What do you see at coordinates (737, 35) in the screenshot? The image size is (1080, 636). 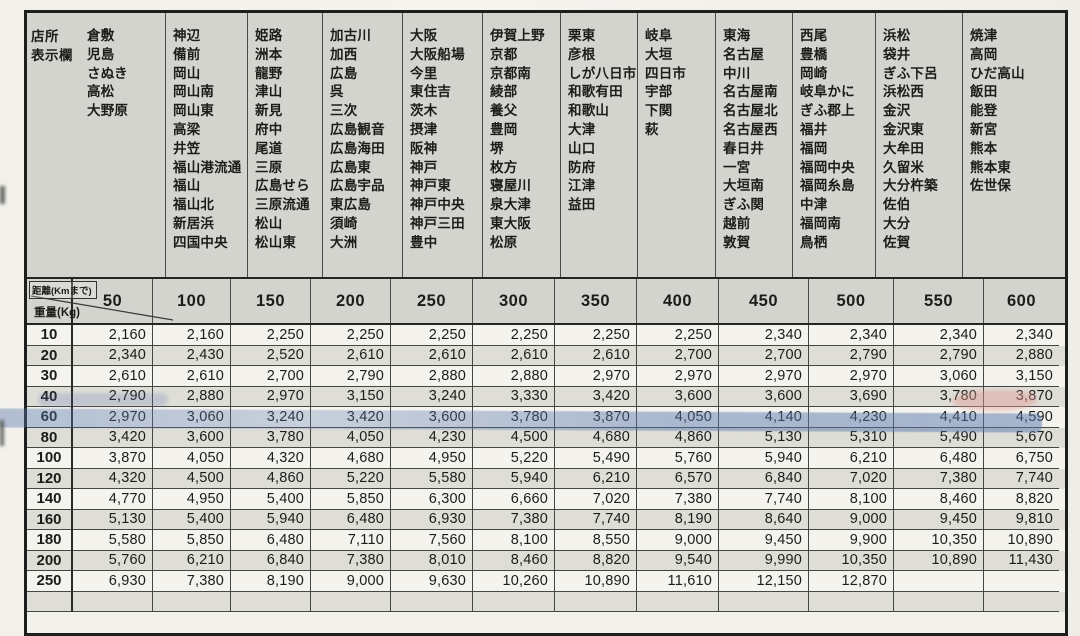 I see `station-name: 東海` at bounding box center [737, 35].